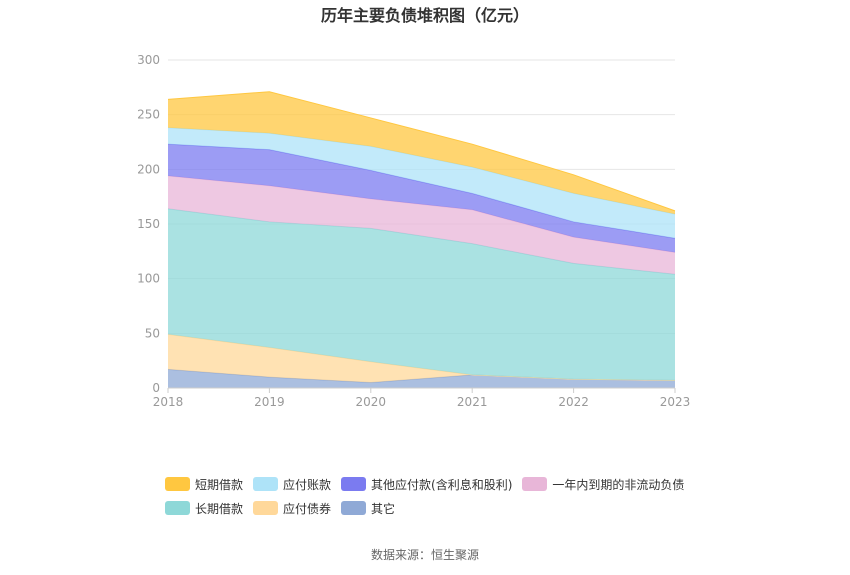 The height and width of the screenshot is (575, 850). Describe the element at coordinates (424, 555) in the screenshot. I see `data-source: 数据来源：恒生聚源` at that location.